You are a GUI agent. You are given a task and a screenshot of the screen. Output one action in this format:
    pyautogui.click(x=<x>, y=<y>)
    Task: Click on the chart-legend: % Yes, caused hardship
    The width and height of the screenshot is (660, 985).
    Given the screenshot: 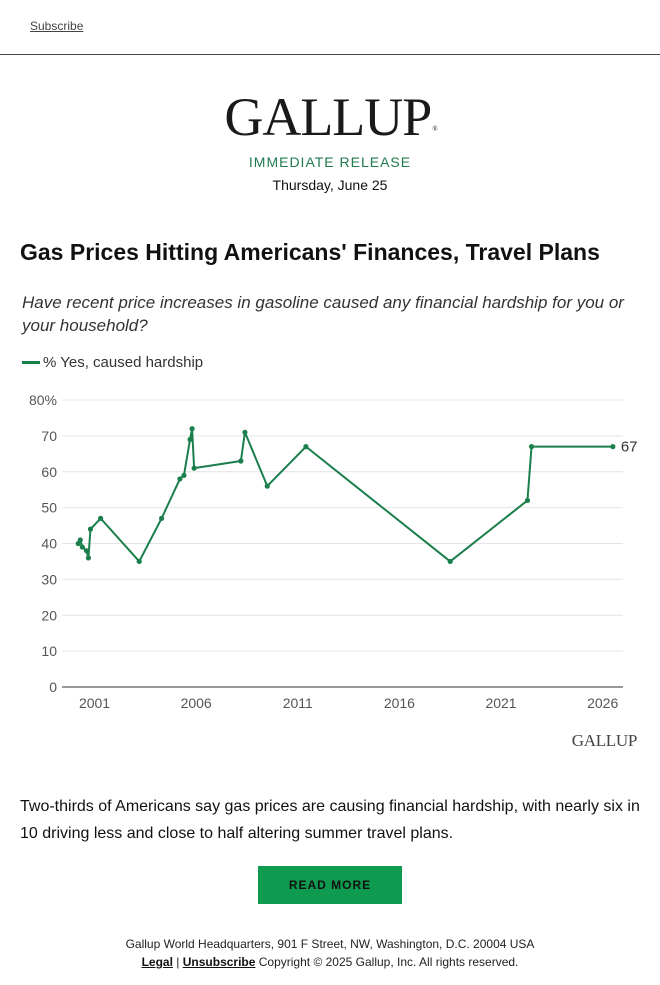 What is the action you would take?
    pyautogui.click(x=112, y=362)
    